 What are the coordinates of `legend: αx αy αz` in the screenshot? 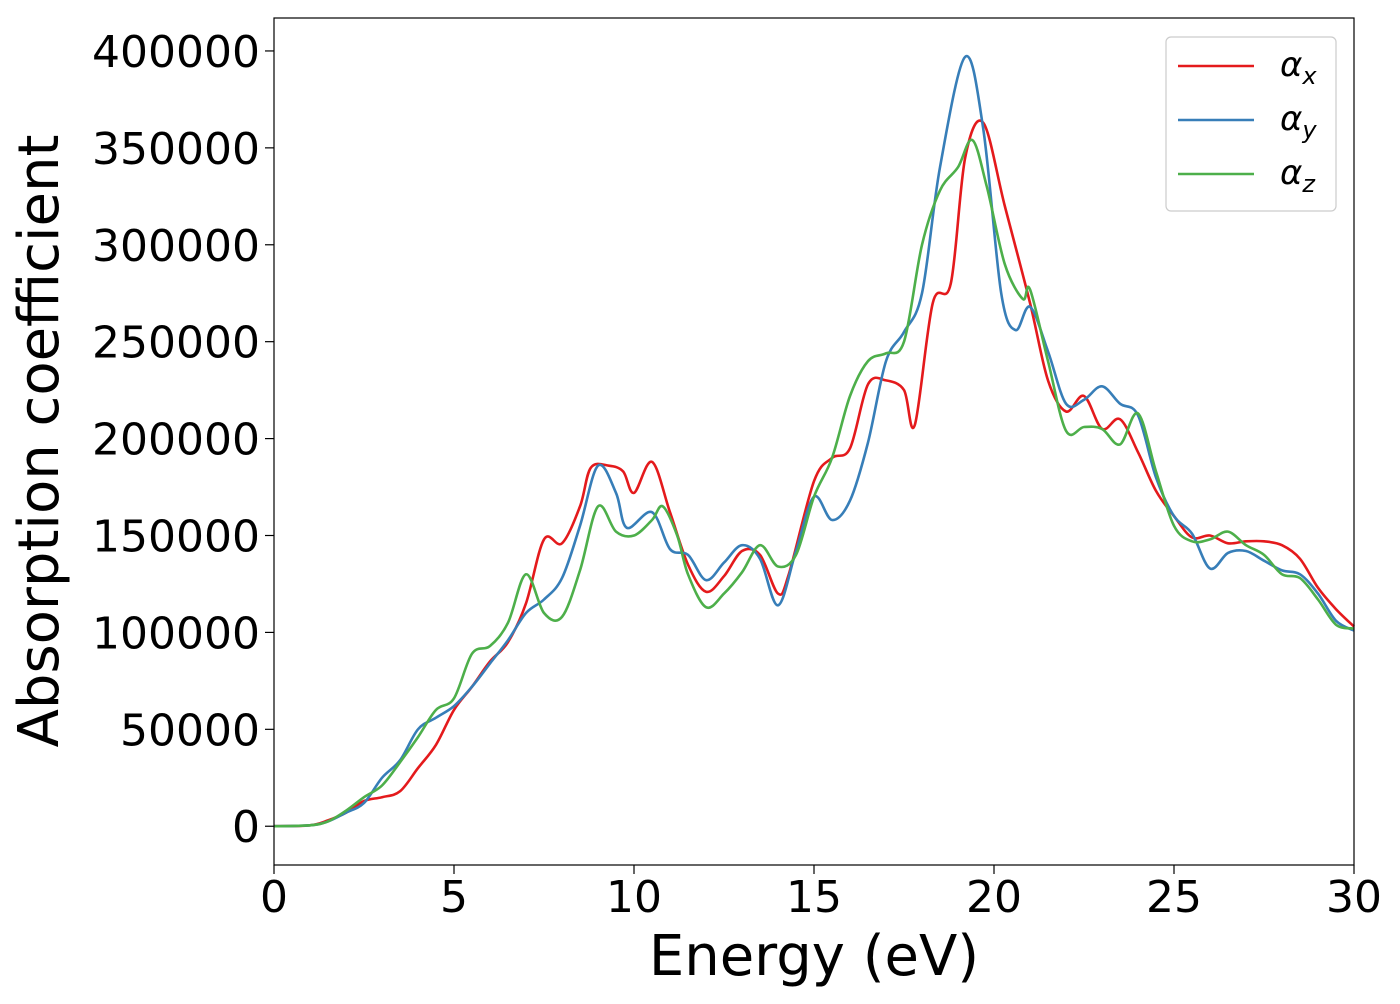 It's located at (1251, 124).